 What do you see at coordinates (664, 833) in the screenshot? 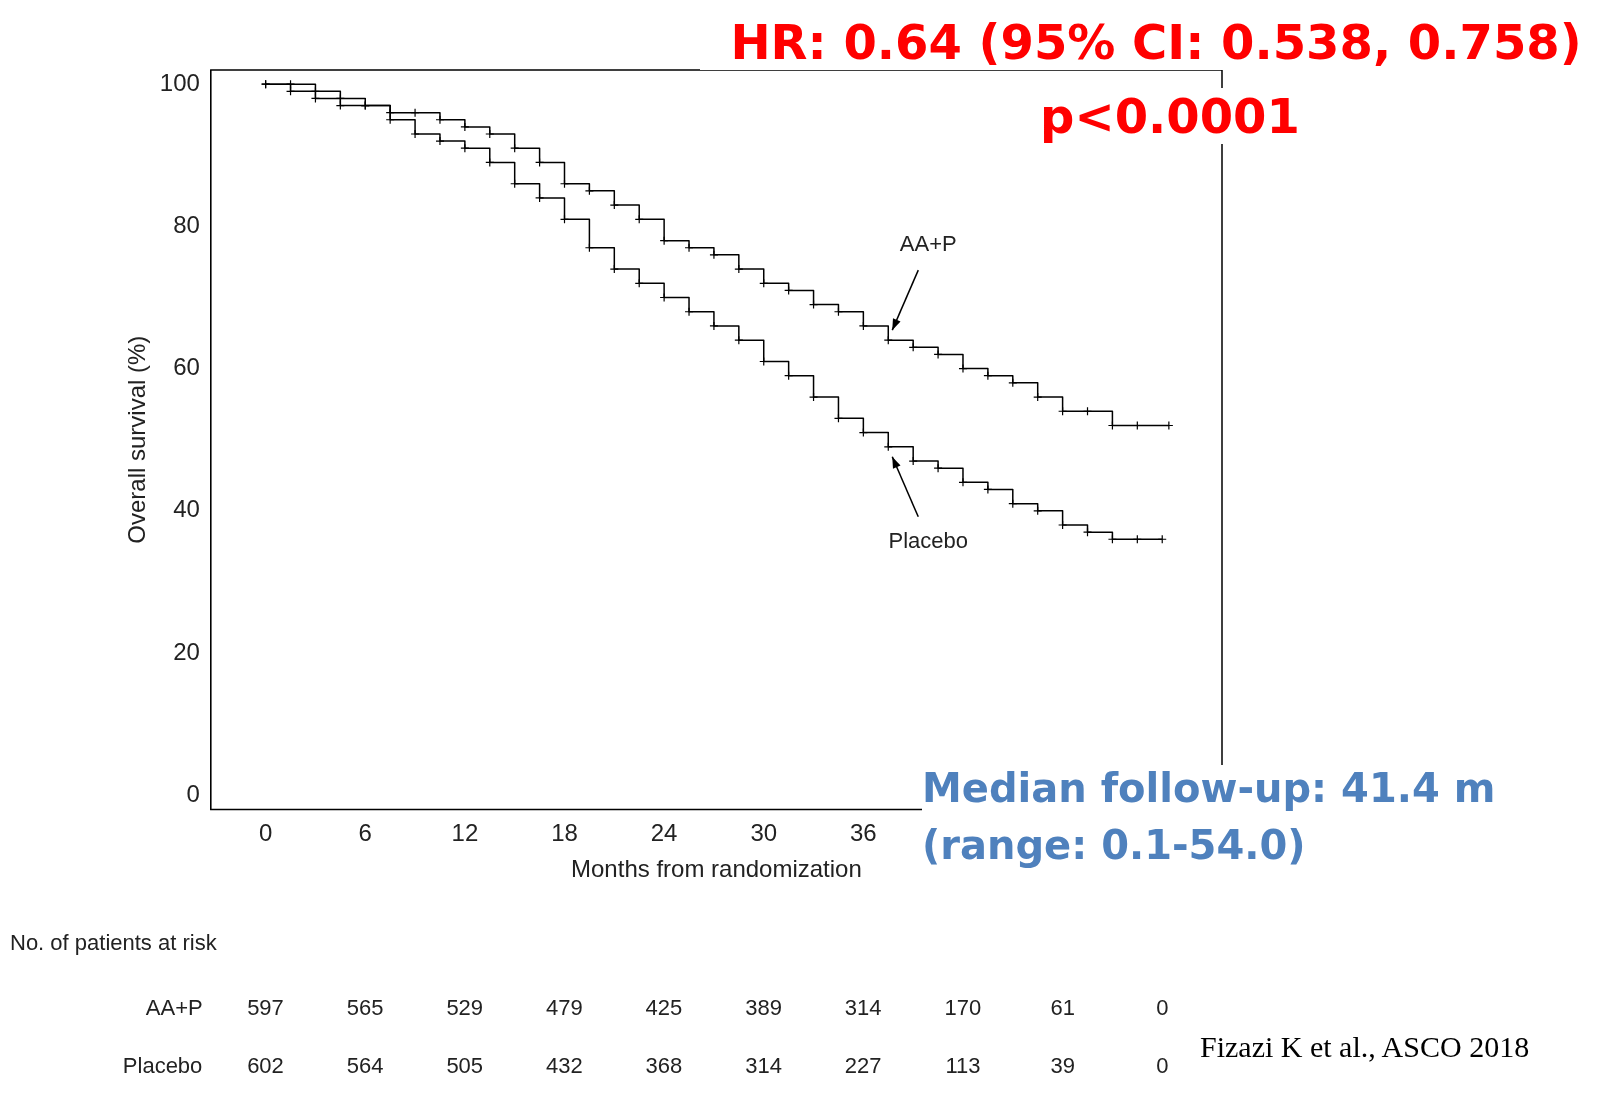
I see `x-tick-label: 24` at bounding box center [664, 833].